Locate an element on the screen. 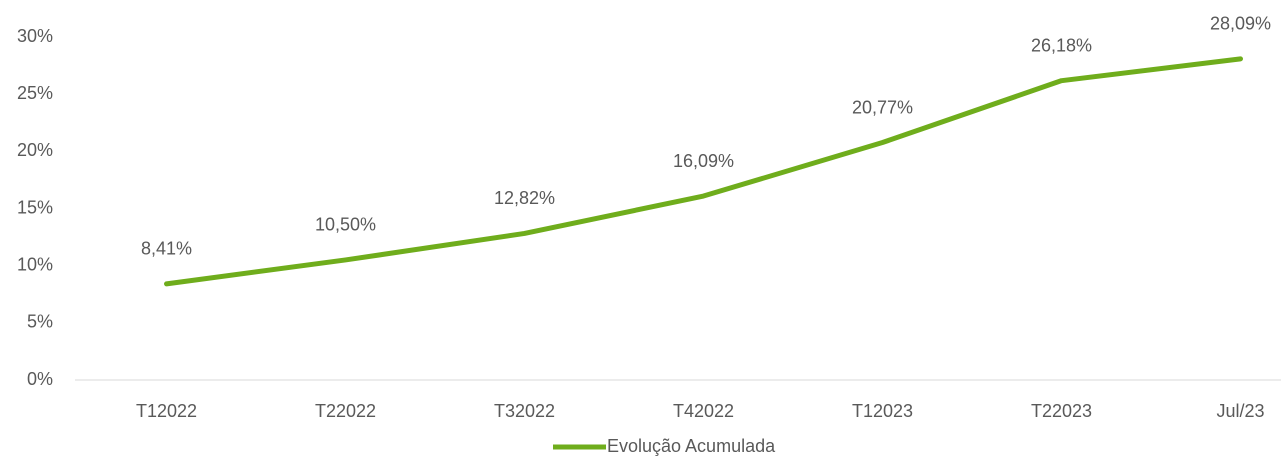  legend-label: Evolução Acumulada is located at coordinates (691, 446).